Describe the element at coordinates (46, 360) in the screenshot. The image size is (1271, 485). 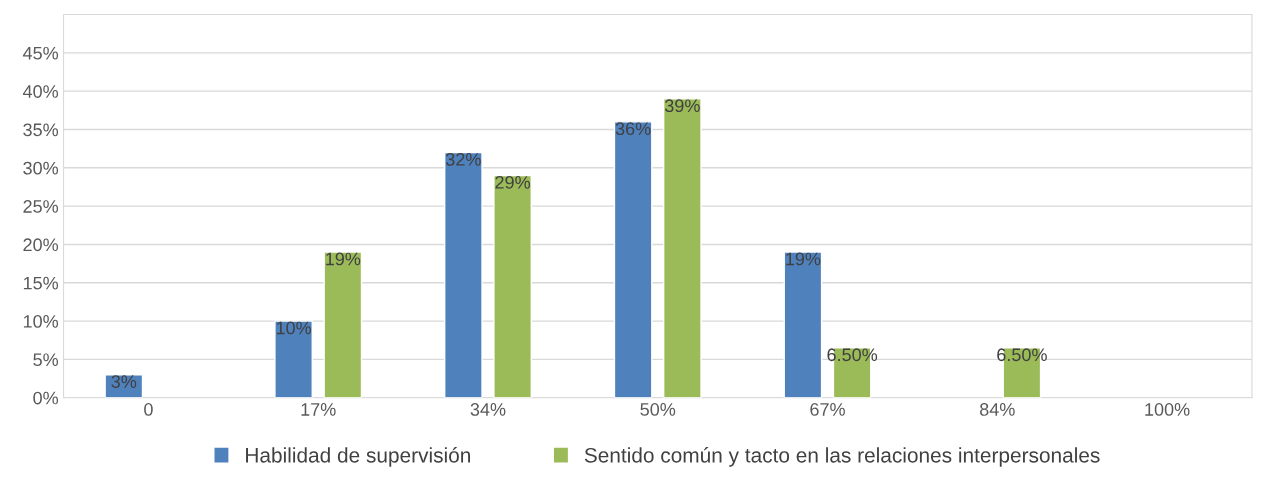
I see `y-tick-label: 5%` at that location.